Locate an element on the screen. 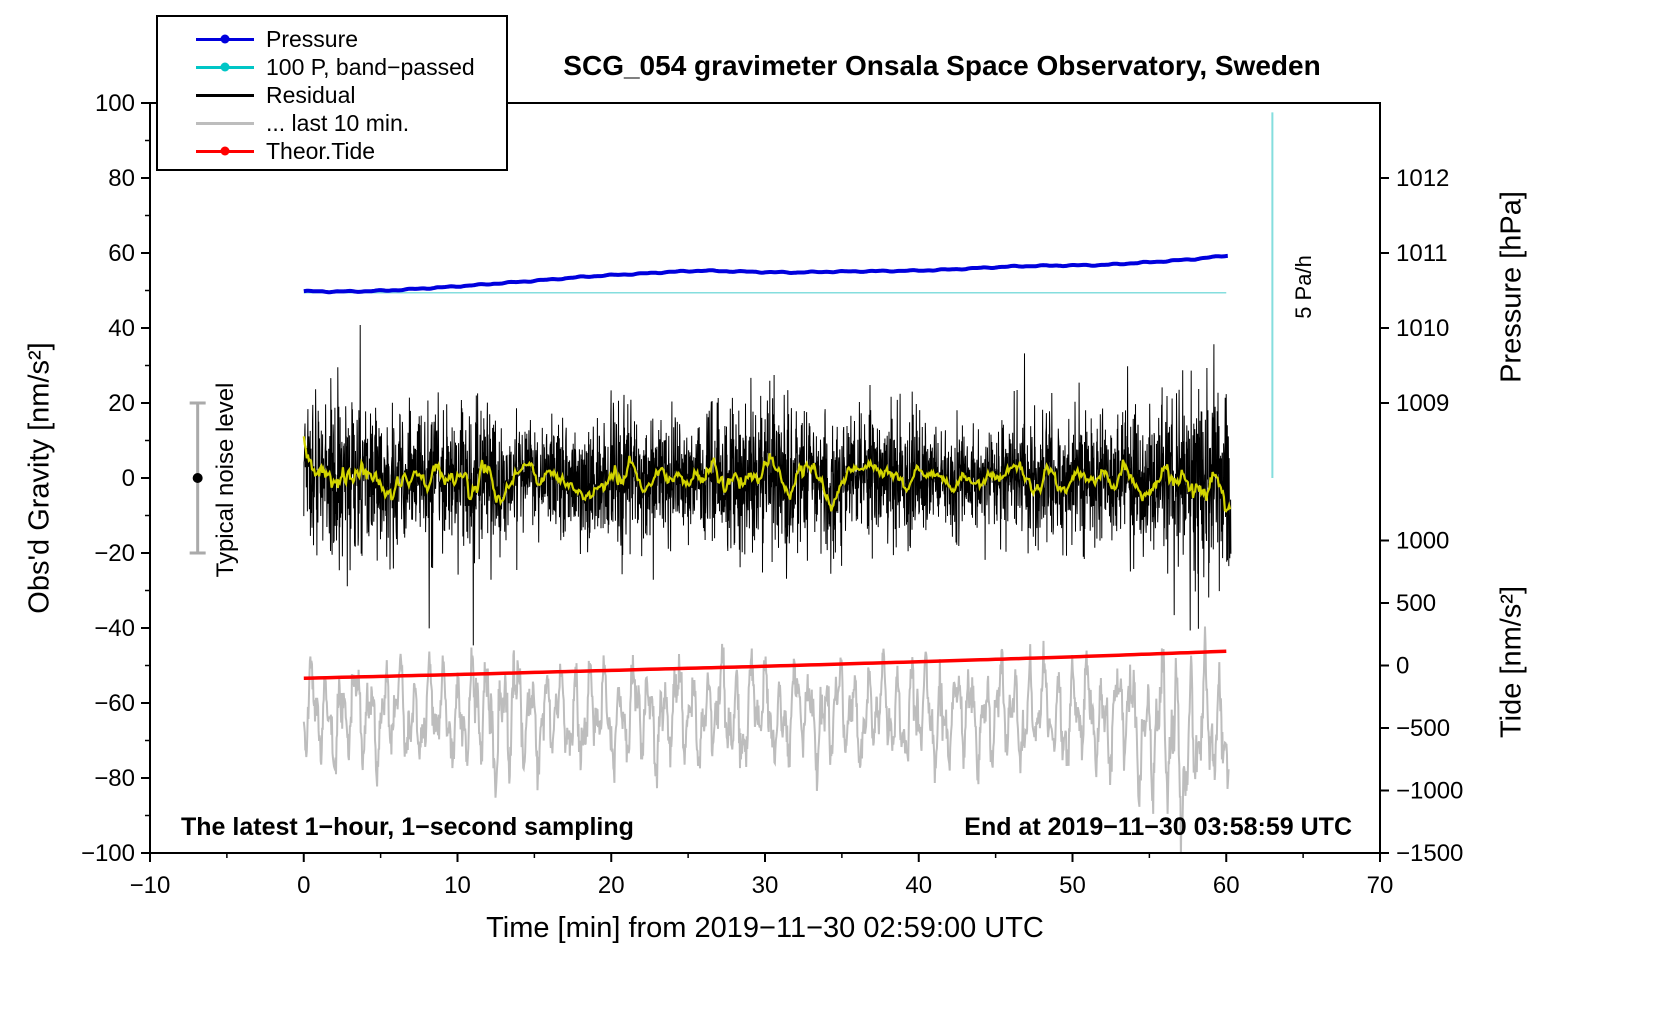  svg-text: −80 is located at coordinates (114, 778).